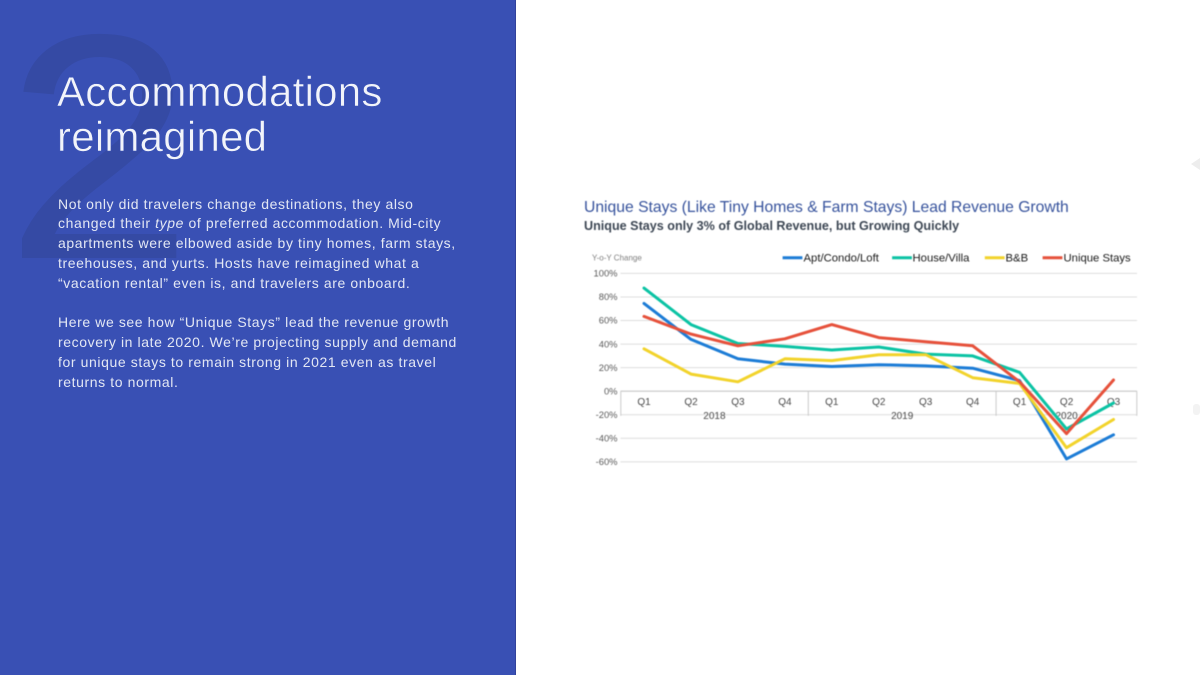 The width and height of the screenshot is (1200, 675). I want to click on svg-text: -40%, so click(607, 438).